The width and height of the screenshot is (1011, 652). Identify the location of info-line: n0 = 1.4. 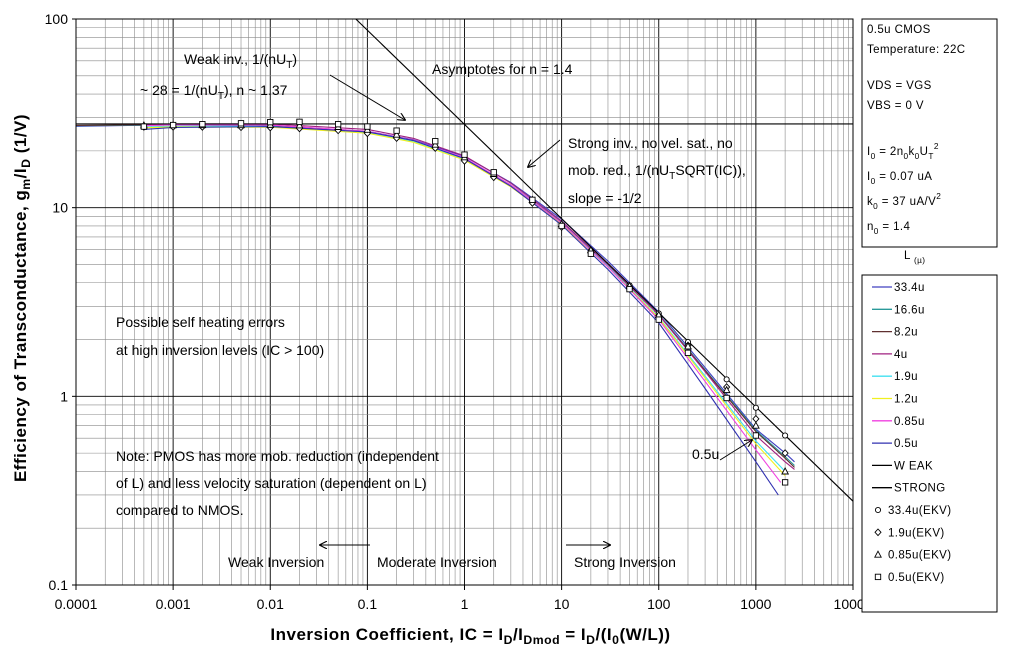
(888, 228).